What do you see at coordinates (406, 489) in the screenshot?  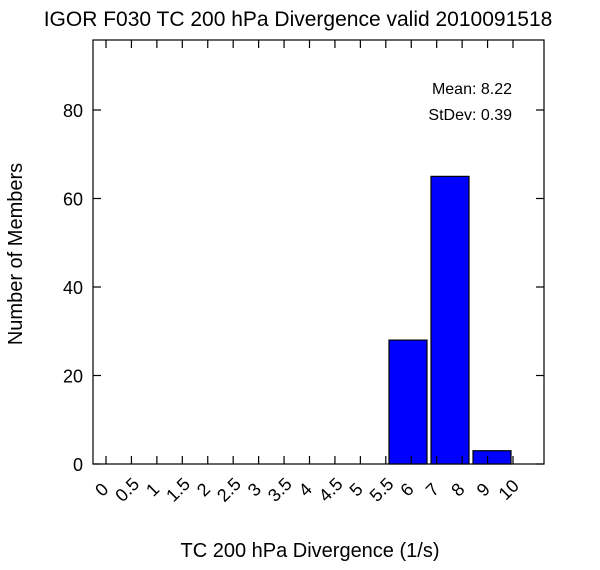 I see `x-tick-label: 6` at bounding box center [406, 489].